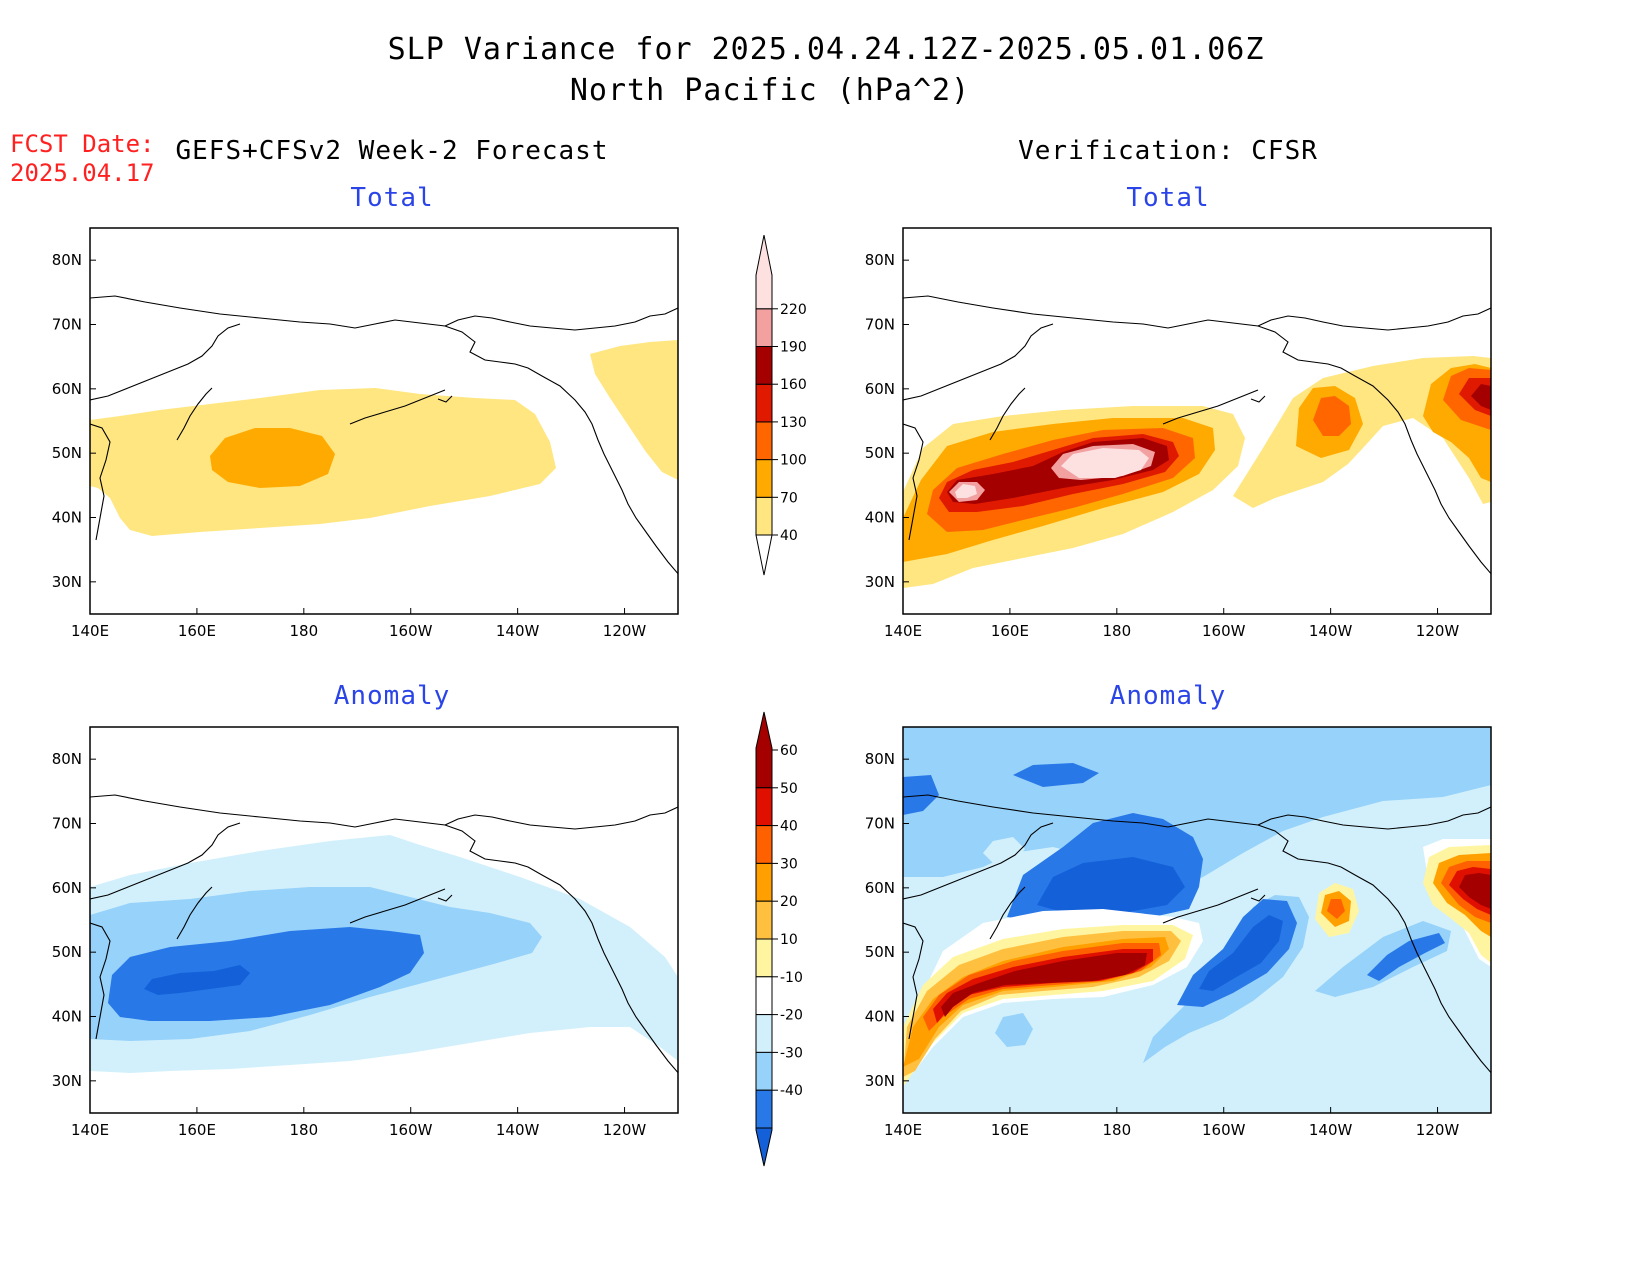 The height and width of the screenshot is (1275, 1650). I want to click on colorbar-anomaly-label: 60, so click(789, 751).